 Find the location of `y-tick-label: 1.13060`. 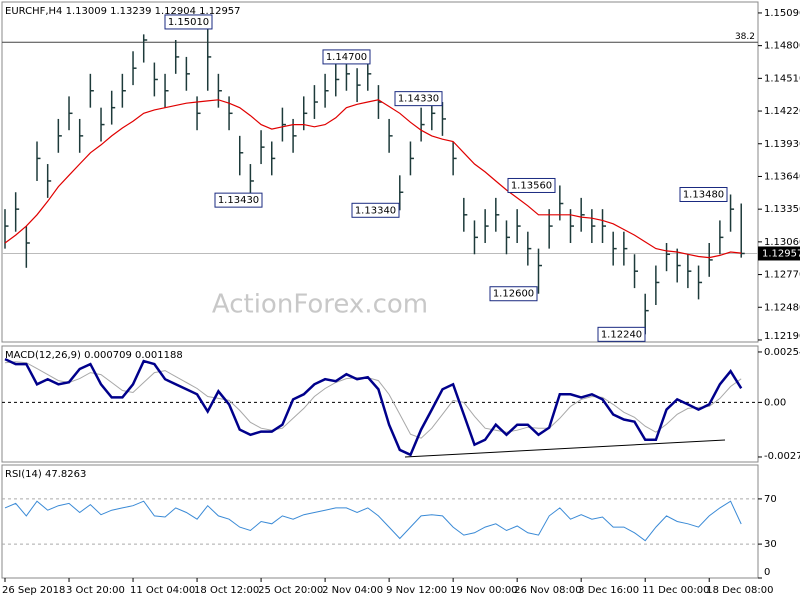

y-tick-label: 1.13060 is located at coordinates (782, 242).